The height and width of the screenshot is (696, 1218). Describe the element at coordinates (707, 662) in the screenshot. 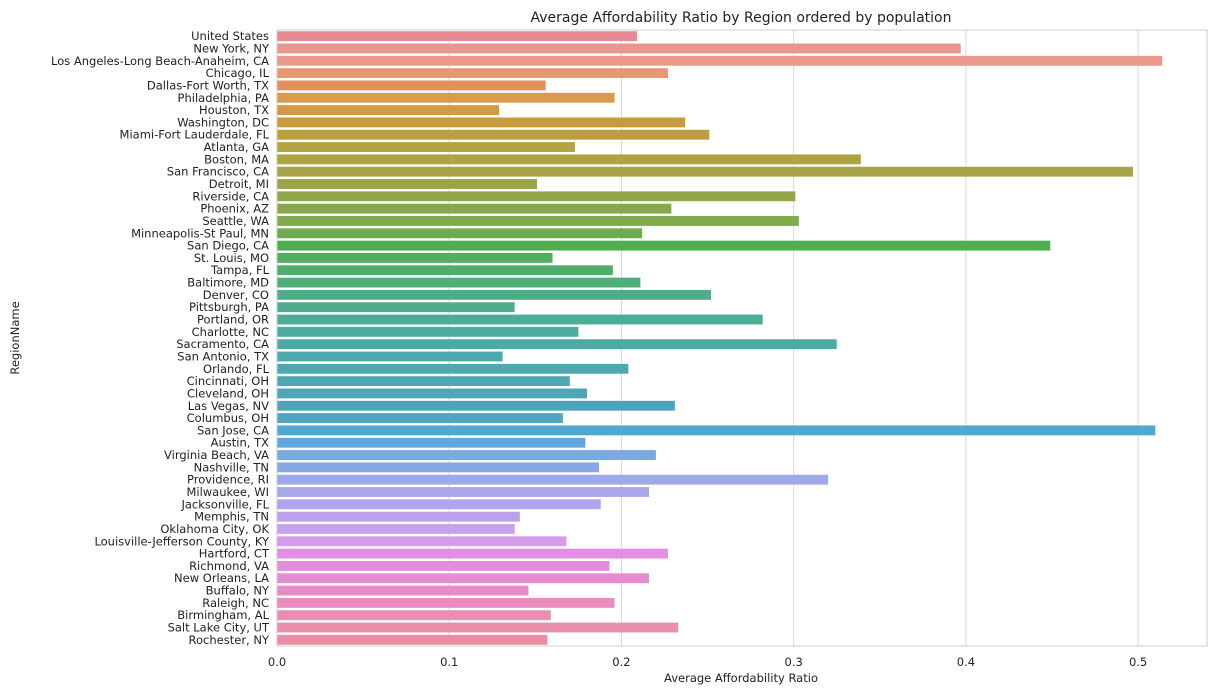

I see `x-tick-labels: 0.0 0.1 0.2 0.3 0.4 0.5` at that location.